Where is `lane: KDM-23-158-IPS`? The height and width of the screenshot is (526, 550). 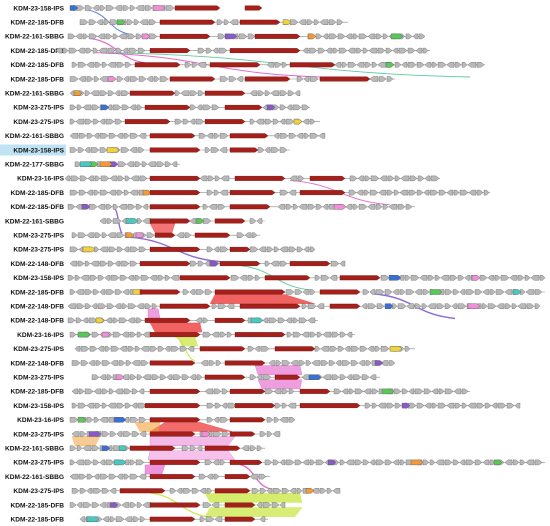
lane: KDM-23-158-IPS is located at coordinates (145, 150).